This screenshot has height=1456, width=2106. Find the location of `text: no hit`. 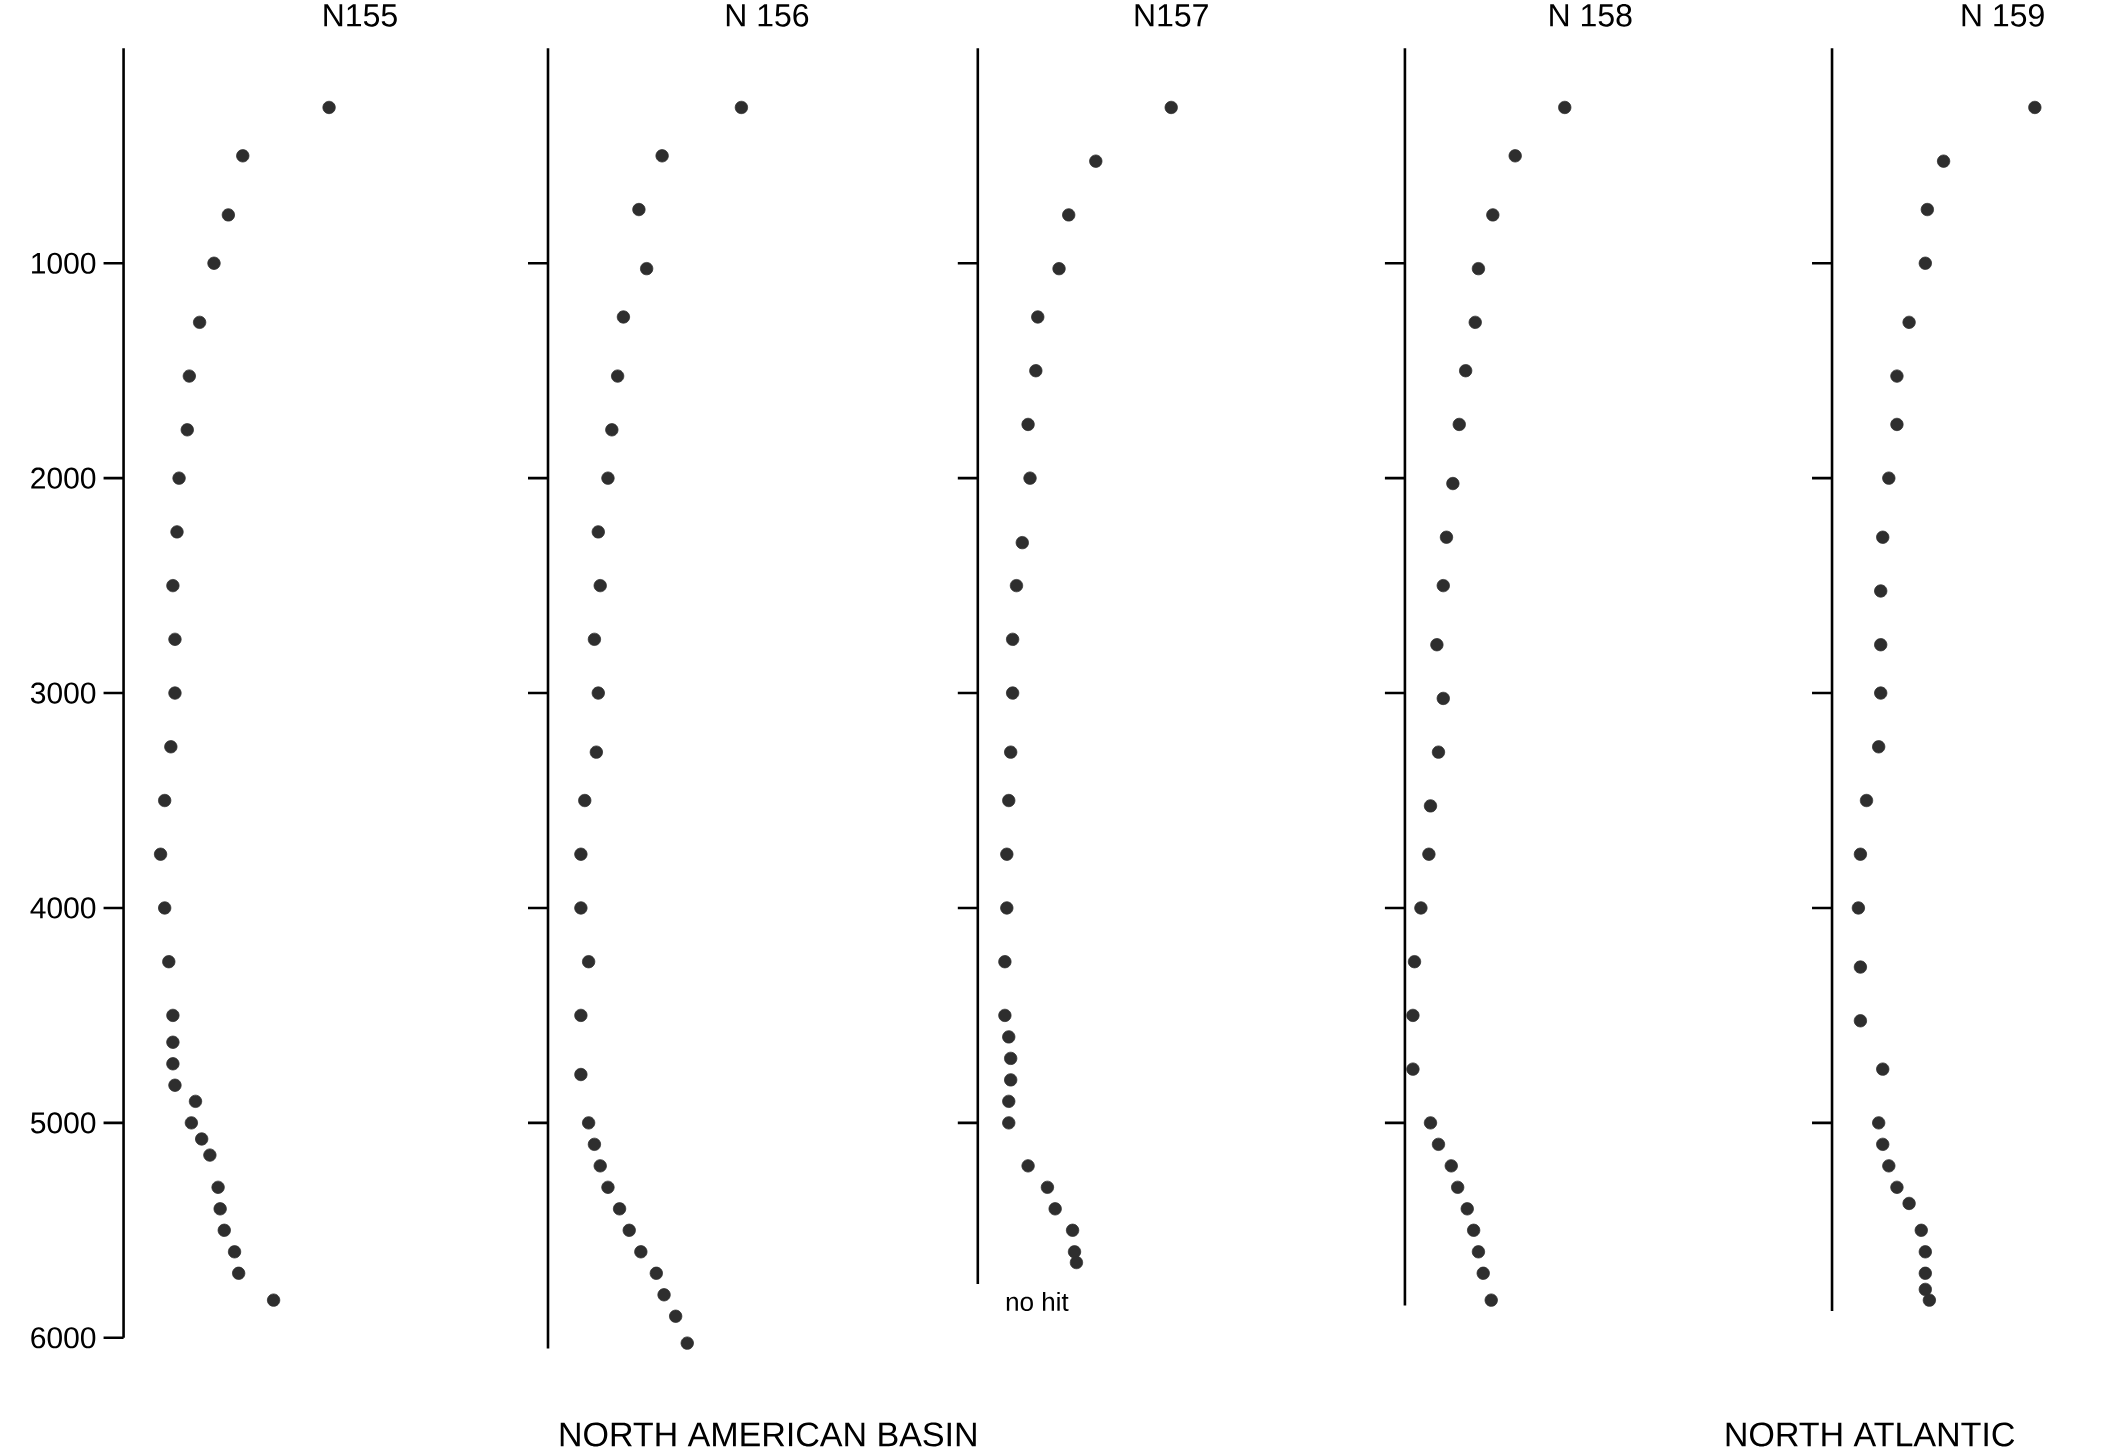

text: no hit is located at coordinates (1037, 1301).